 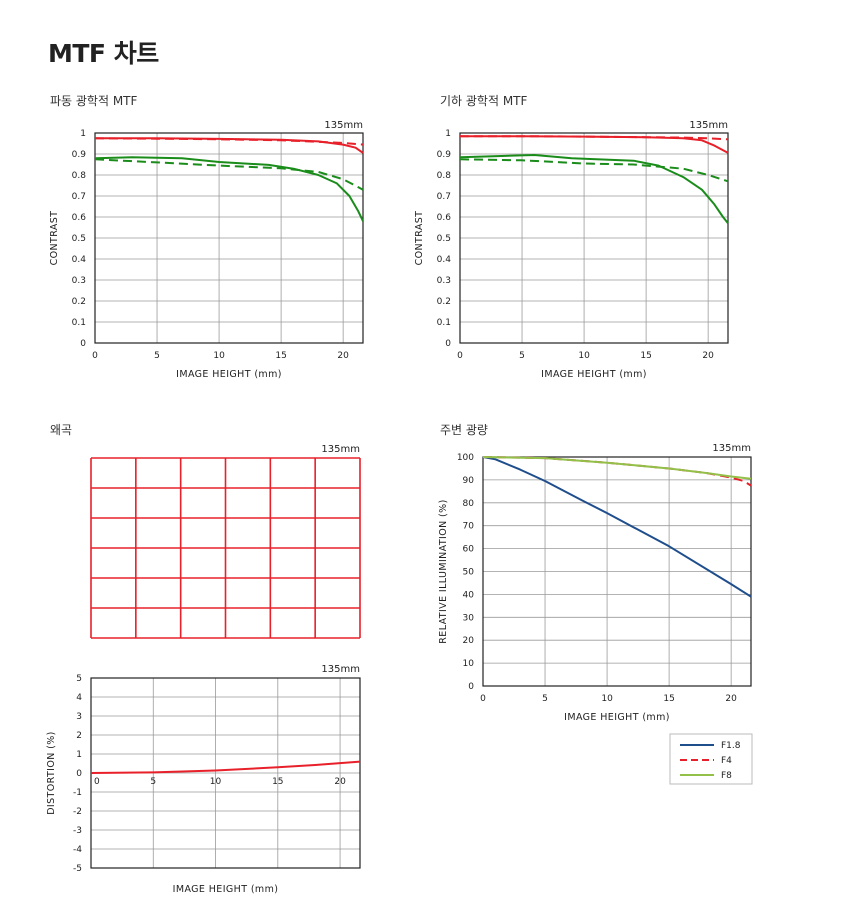 What do you see at coordinates (469, 550) in the screenshot?
I see `y-tick-label: 60` at bounding box center [469, 550].